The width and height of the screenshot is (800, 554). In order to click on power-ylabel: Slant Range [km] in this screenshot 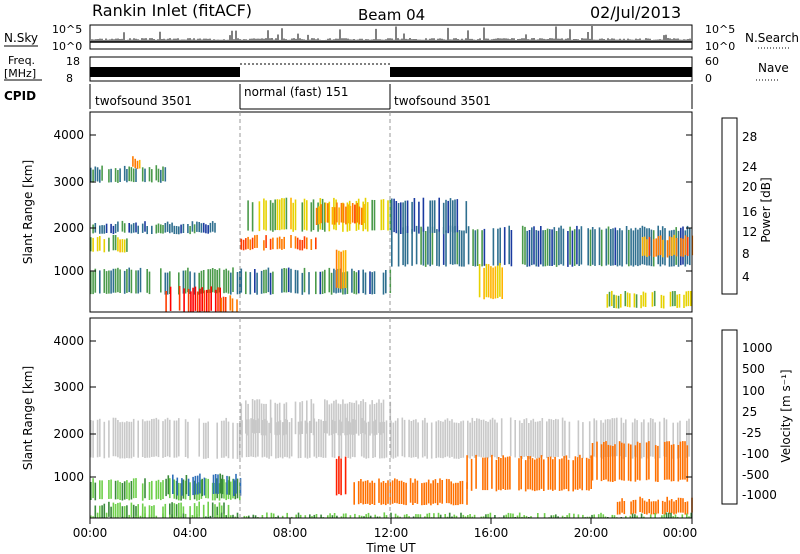, I will do `click(28, 212)`.